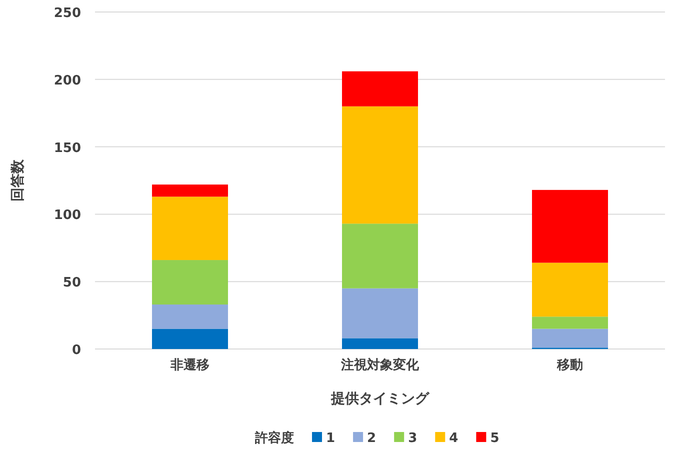  I want to click on x-tick-label: 移動, so click(569, 365).